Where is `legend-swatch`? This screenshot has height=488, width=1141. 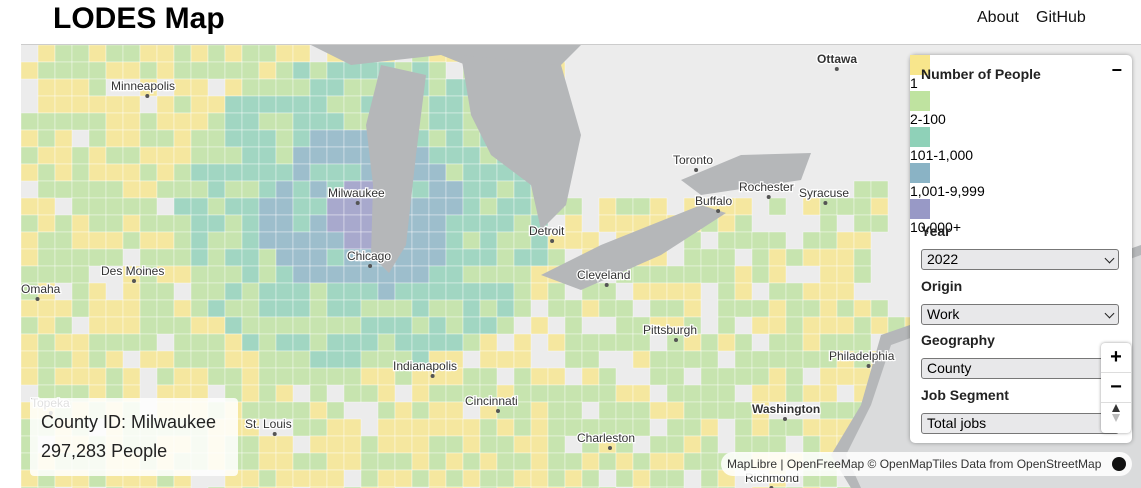 legend-swatch is located at coordinates (920, 101).